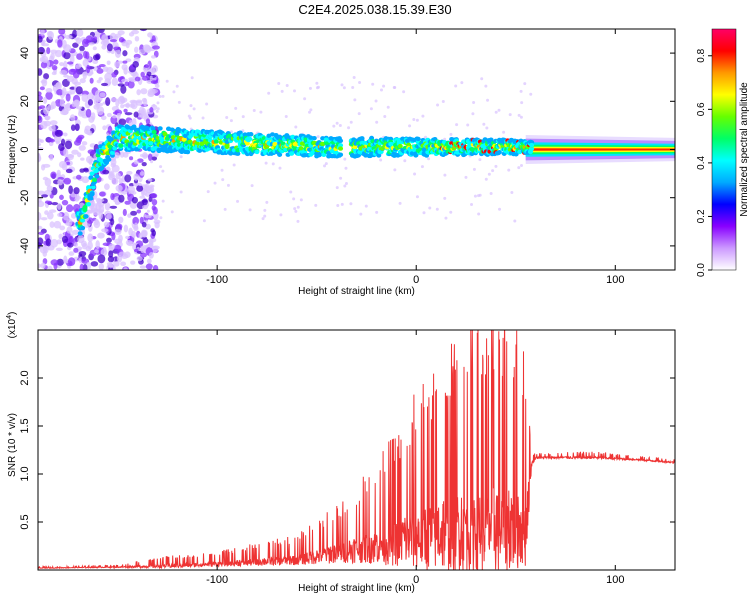 Image resolution: width=750 pixels, height=600 pixels. Describe the element at coordinates (25, 521) in the screenshot. I see `y-tick-label: 0.5` at that location.